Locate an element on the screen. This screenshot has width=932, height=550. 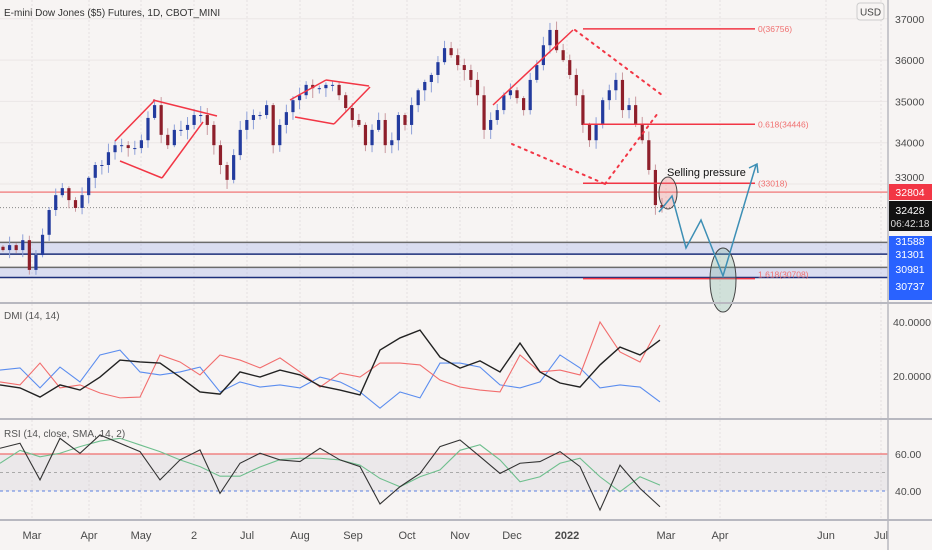
zone-price-labels is located at coordinates (910, 268).